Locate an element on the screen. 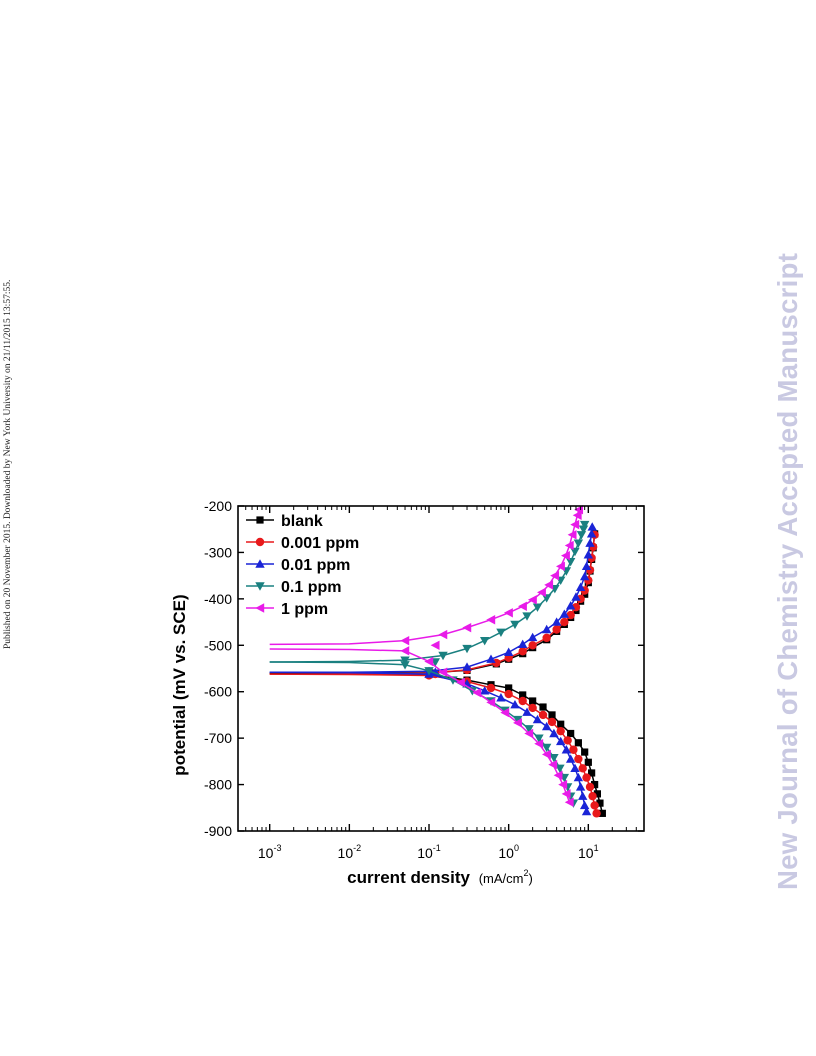  y-tick-label: -900 is located at coordinates (218, 831).